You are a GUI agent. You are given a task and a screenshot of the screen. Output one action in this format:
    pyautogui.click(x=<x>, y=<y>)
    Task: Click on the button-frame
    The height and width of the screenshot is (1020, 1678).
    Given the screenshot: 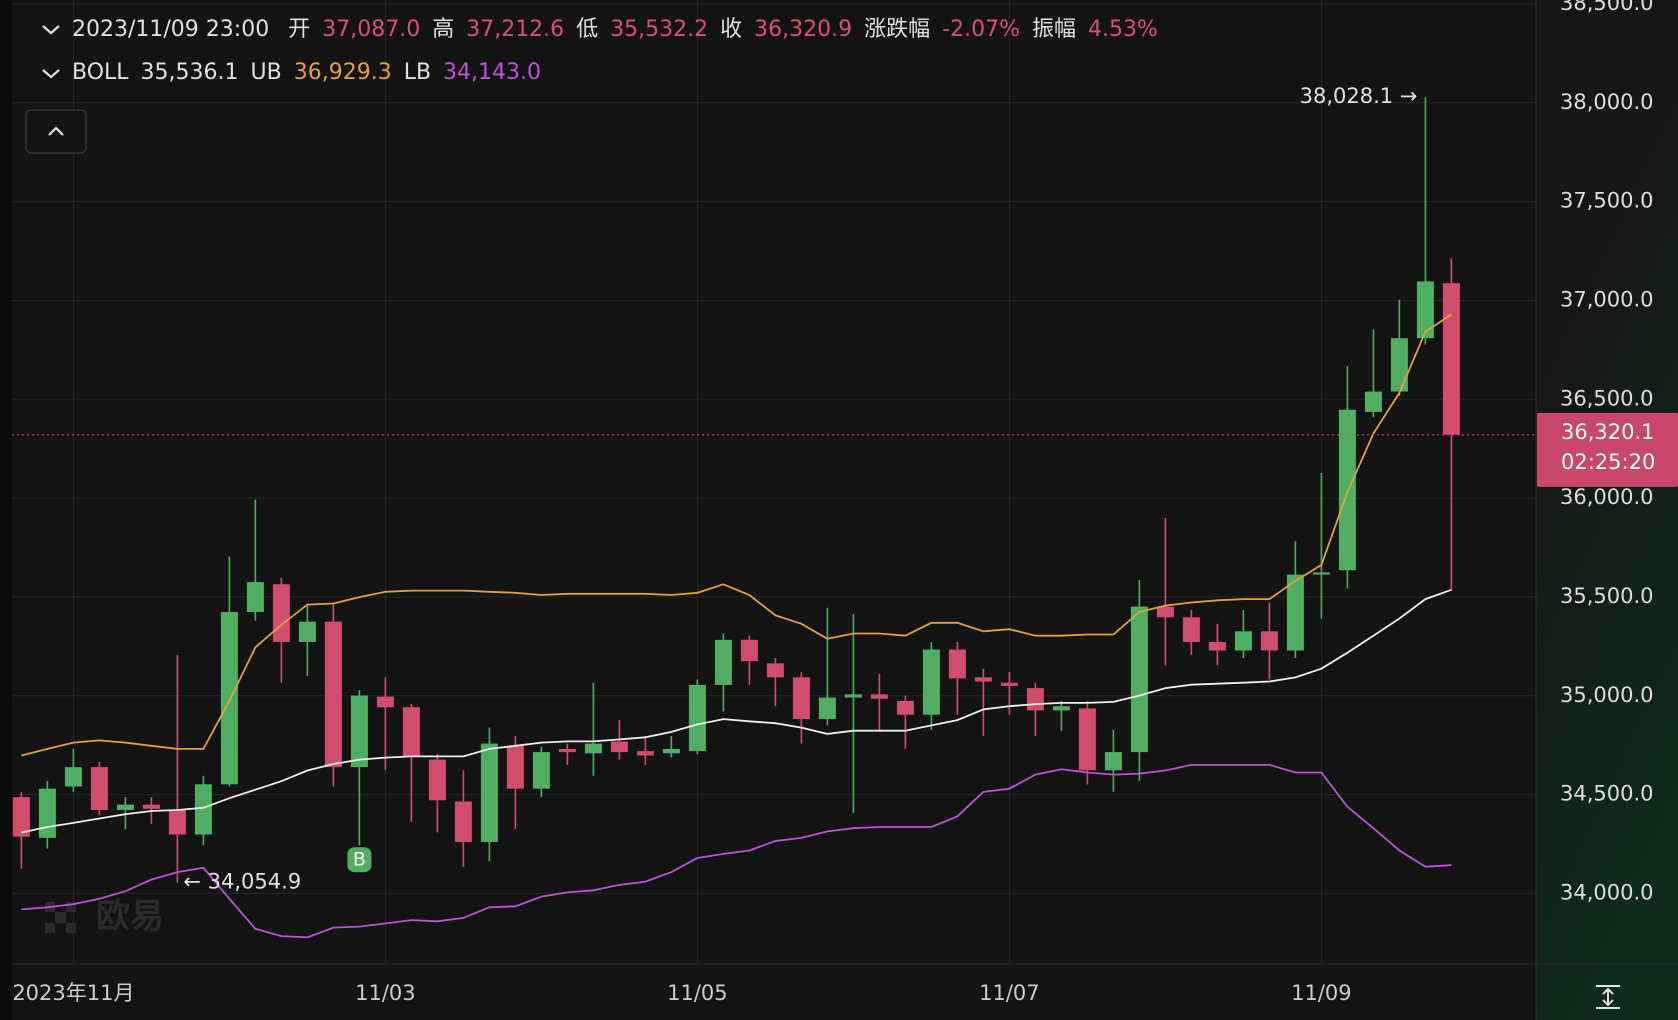 What is the action you would take?
    pyautogui.click(x=56, y=131)
    